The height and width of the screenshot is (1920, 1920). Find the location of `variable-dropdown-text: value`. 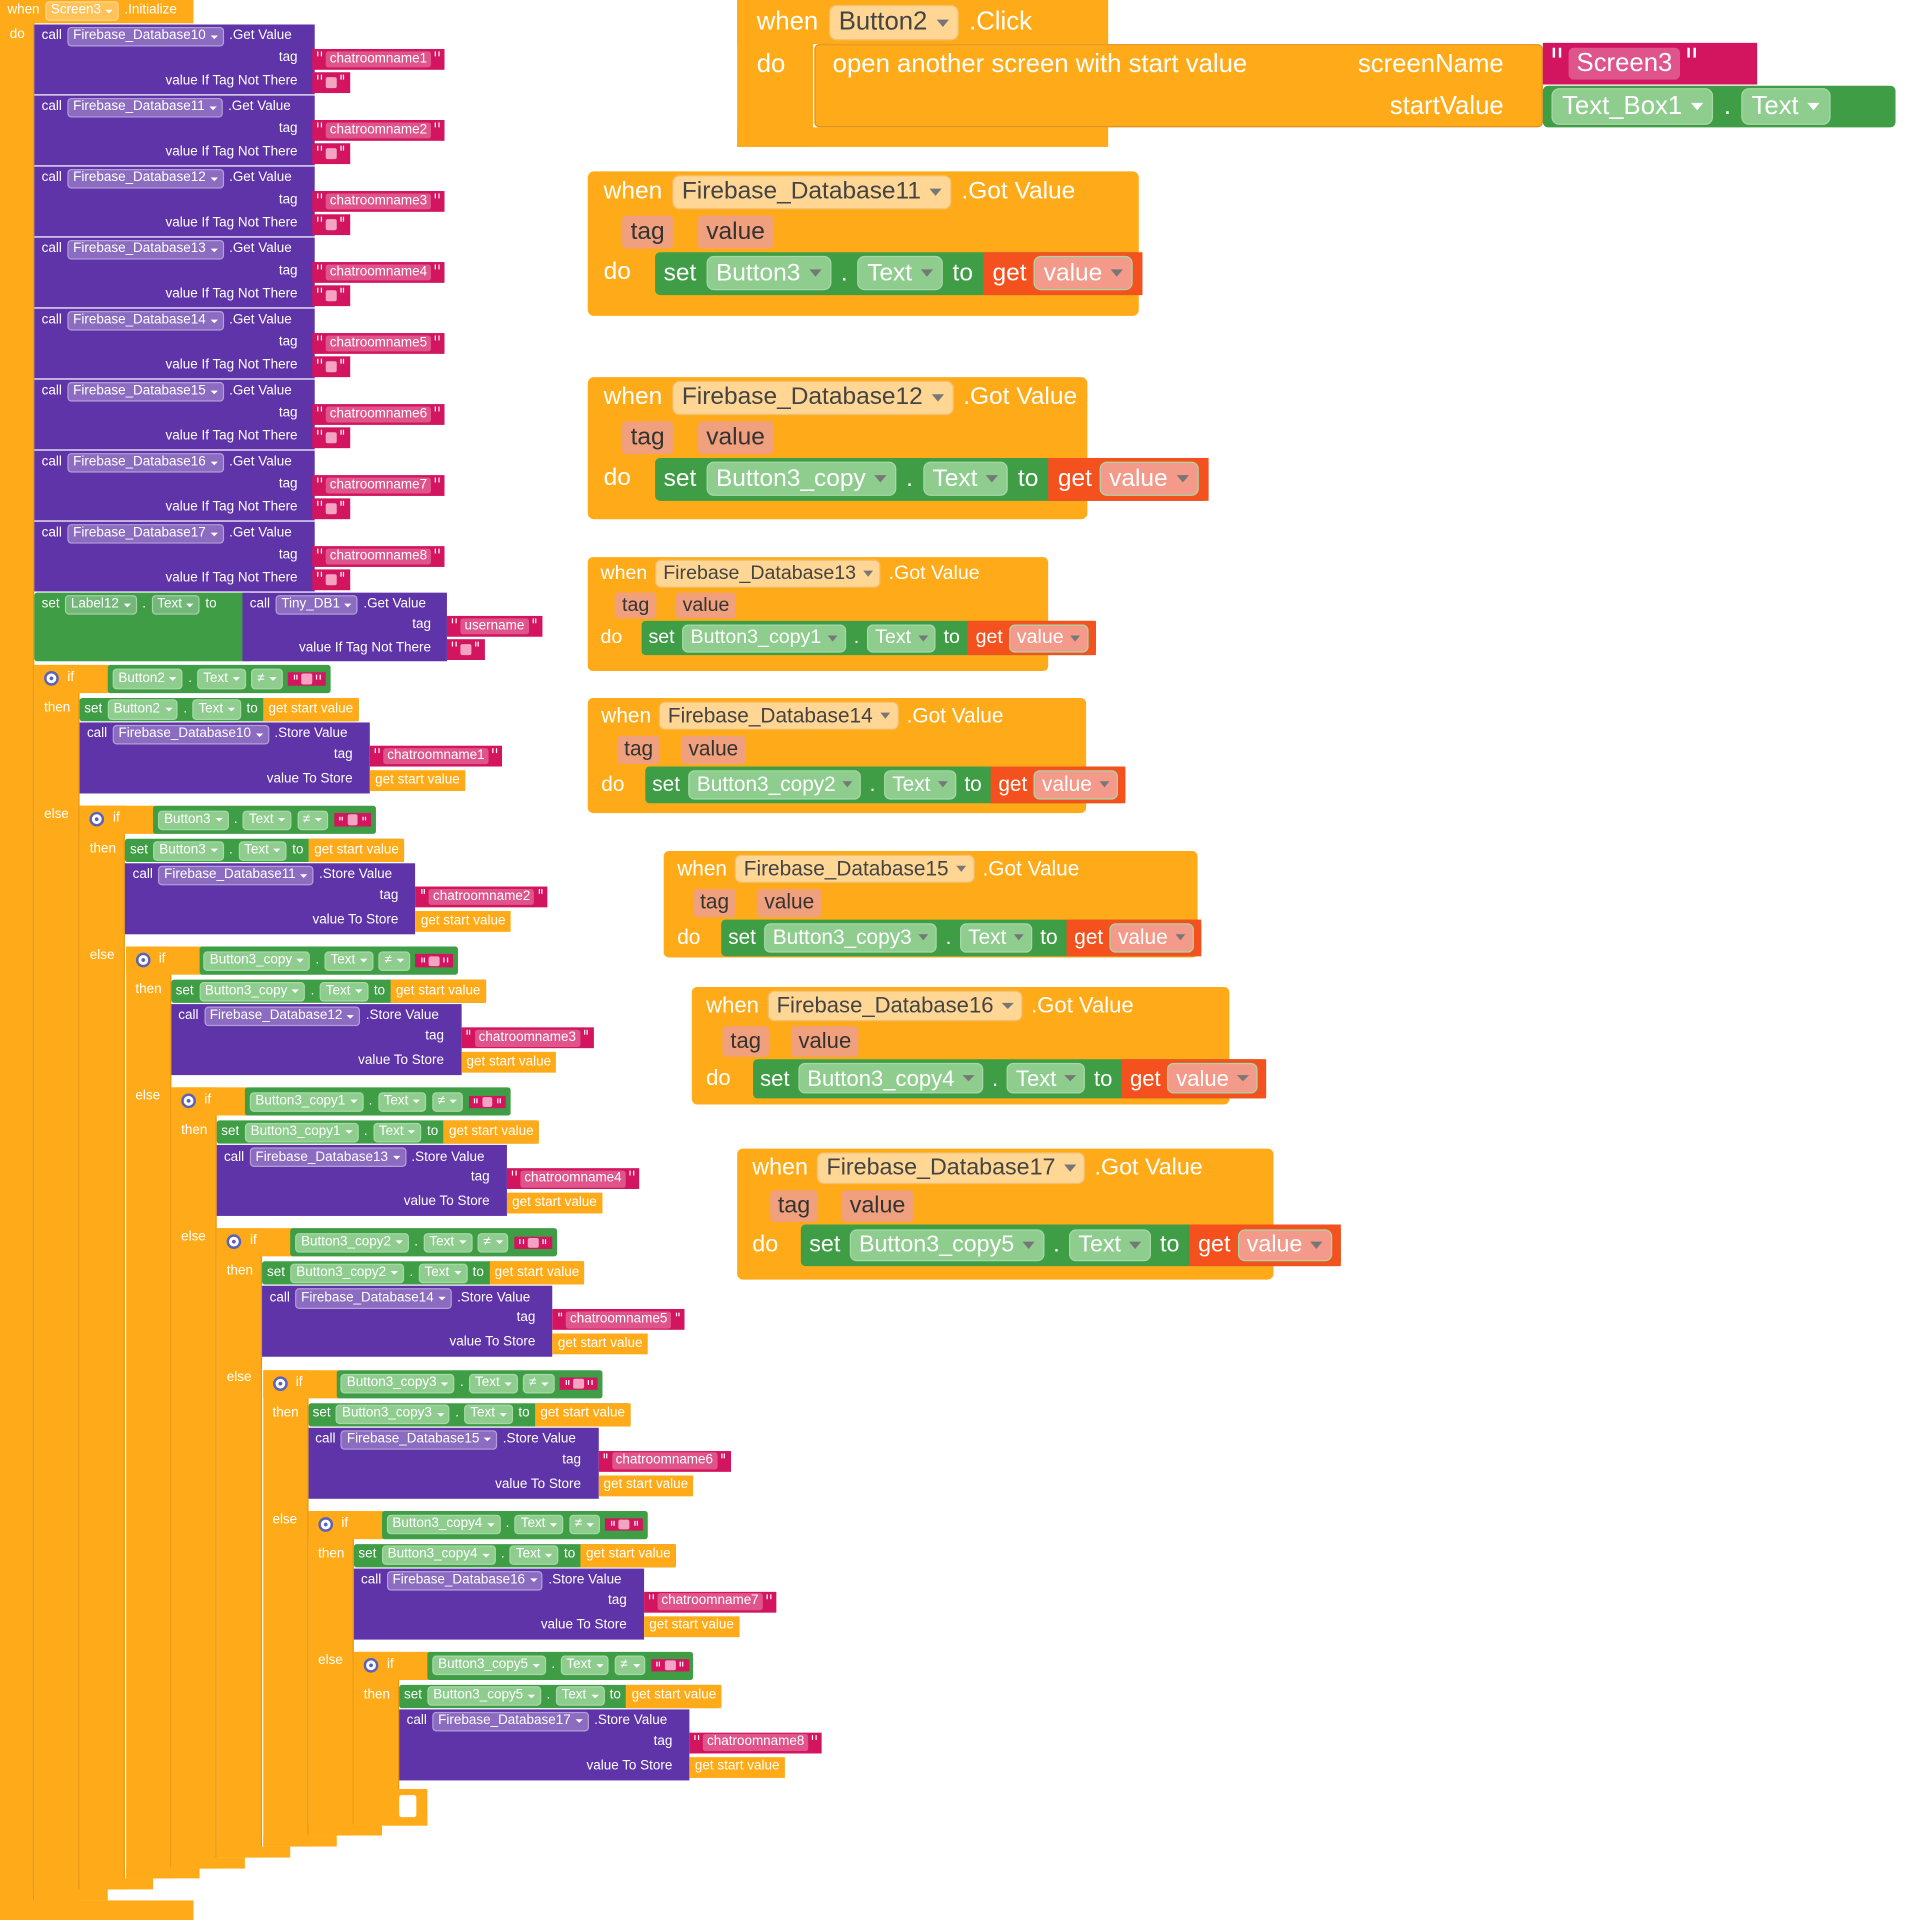

variable-dropdown-text: value is located at coordinates (1274, 1244).